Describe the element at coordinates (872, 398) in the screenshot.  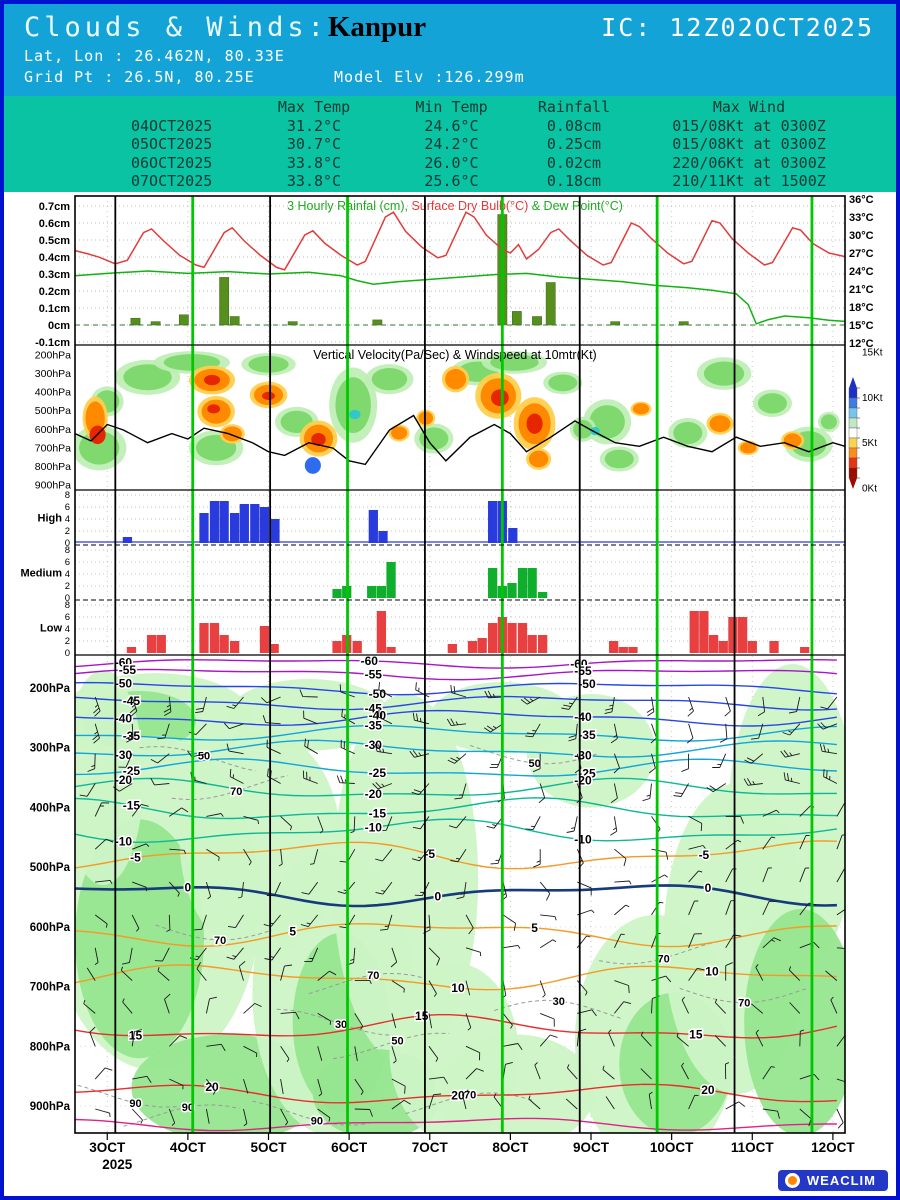
I see `svg-text: 10Kt` at that location.